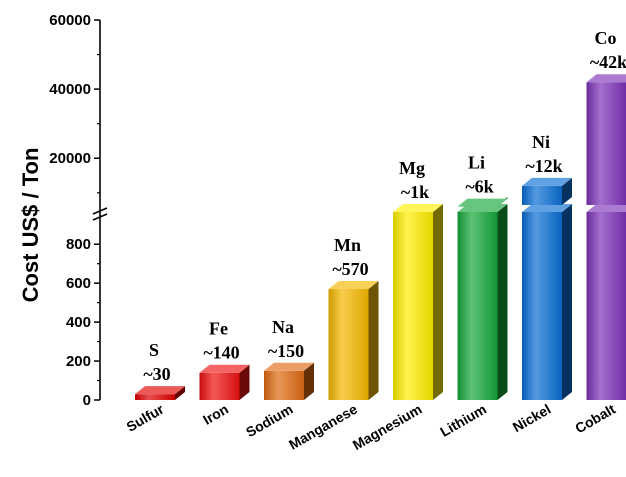 The image size is (626, 477). Describe the element at coordinates (347, 245) in the screenshot. I see `element-symbol: Mn` at that location.